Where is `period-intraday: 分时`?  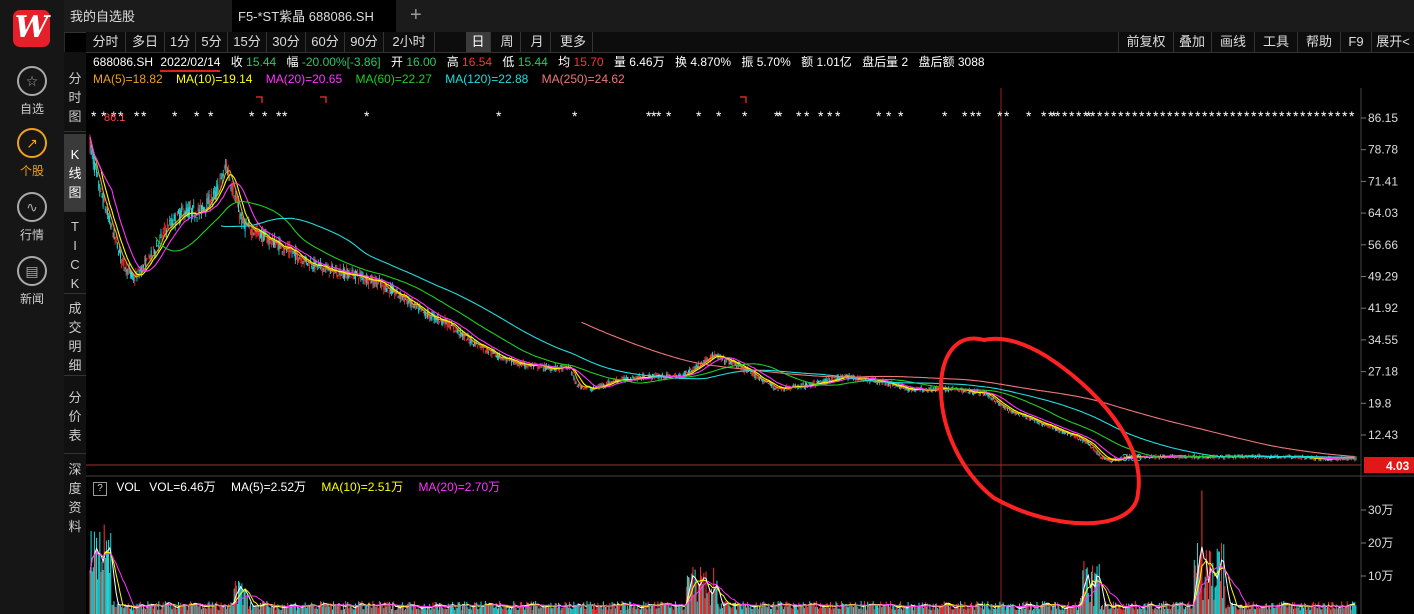
period-intraday: 分时 is located at coordinates (106, 42).